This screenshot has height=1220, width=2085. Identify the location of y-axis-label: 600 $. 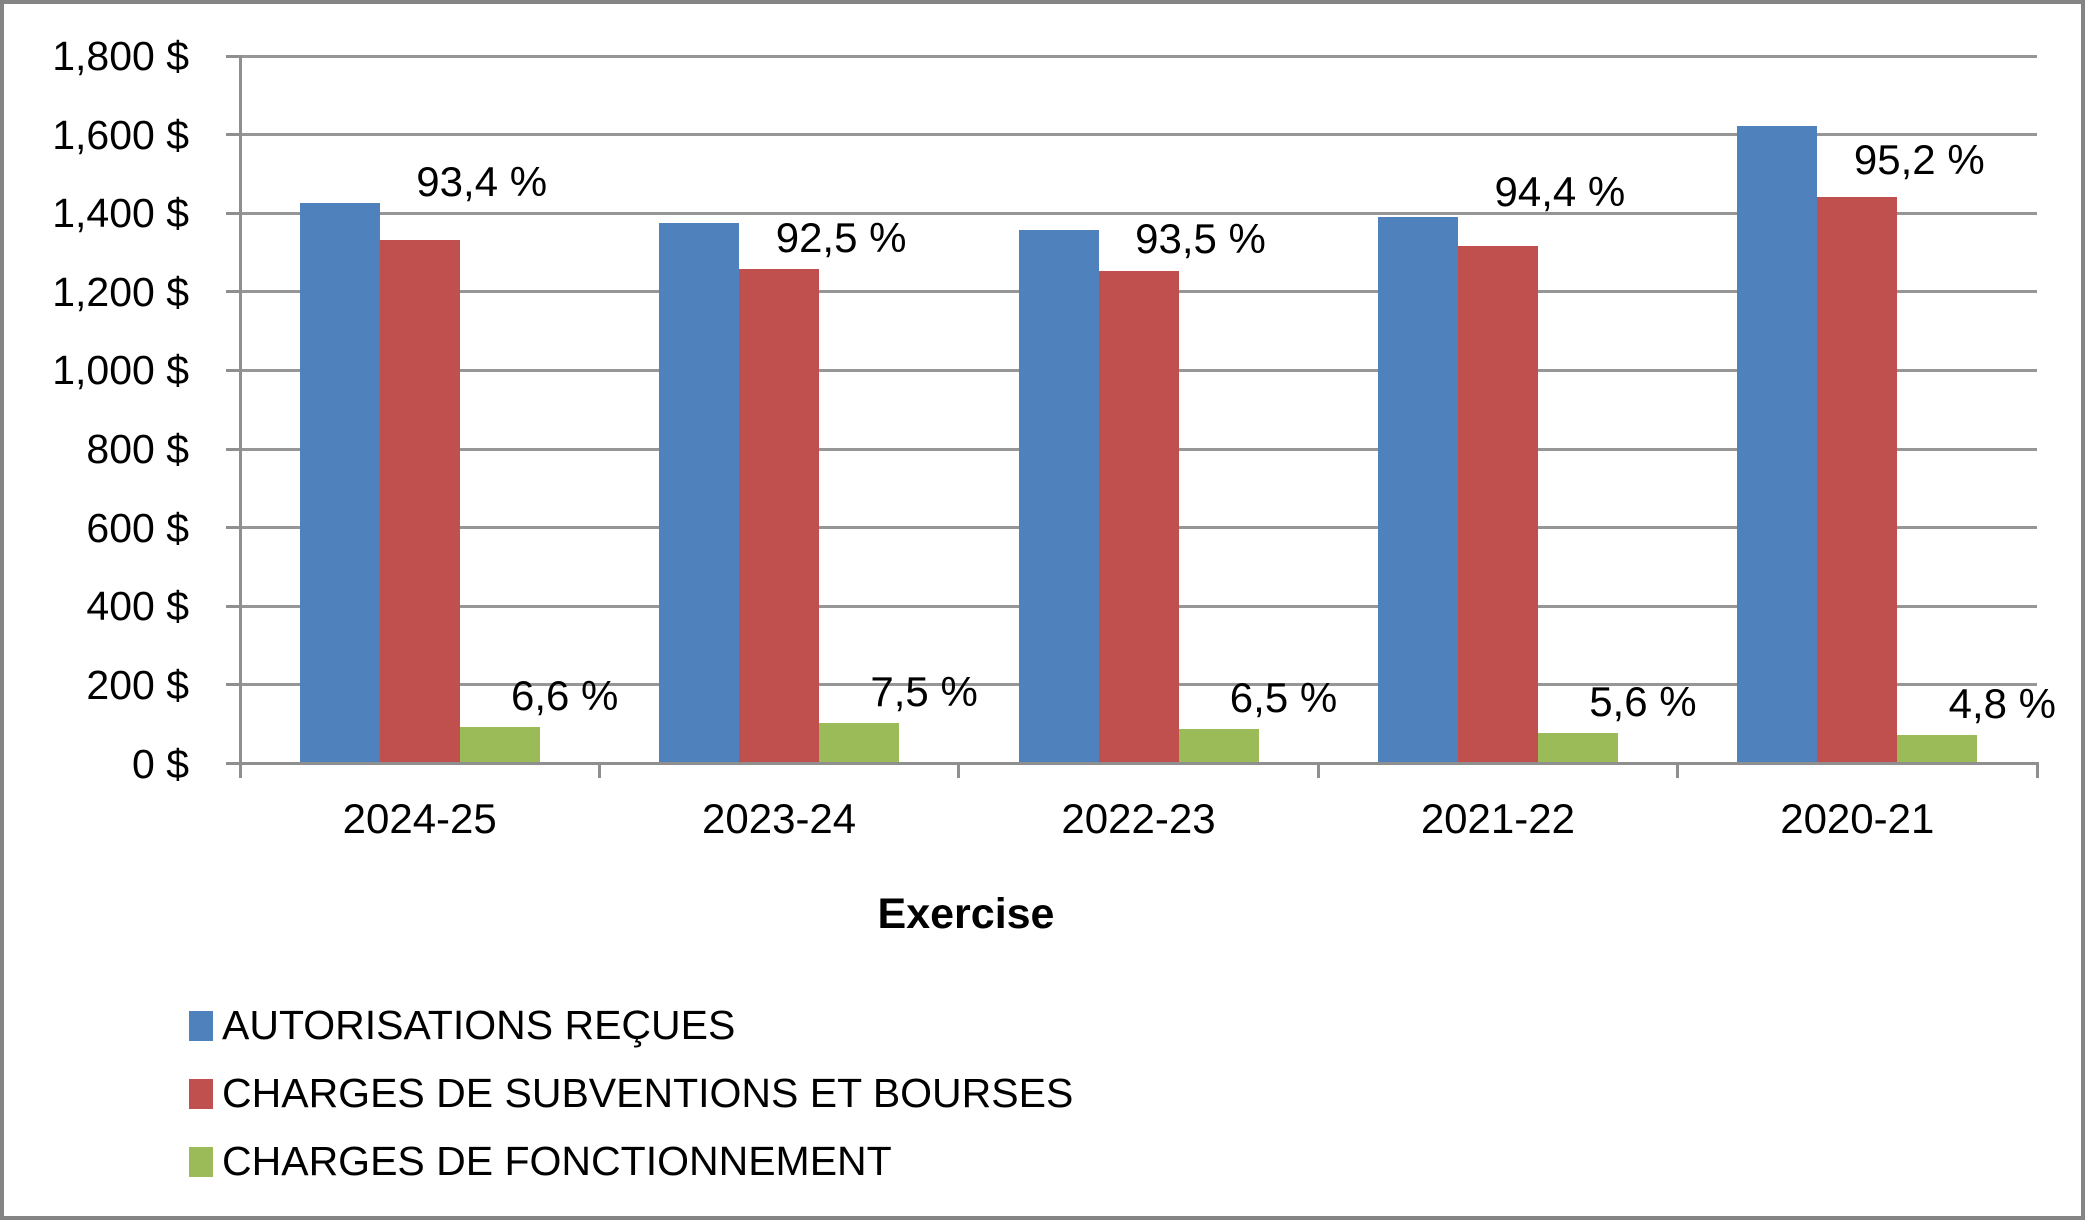
(137, 527).